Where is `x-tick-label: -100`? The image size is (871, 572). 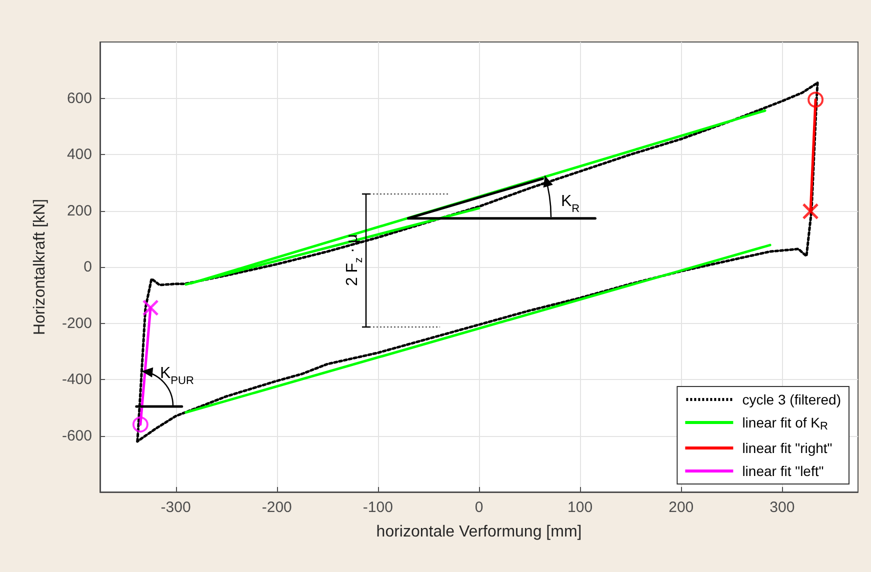 x-tick-label: -100 is located at coordinates (377, 507).